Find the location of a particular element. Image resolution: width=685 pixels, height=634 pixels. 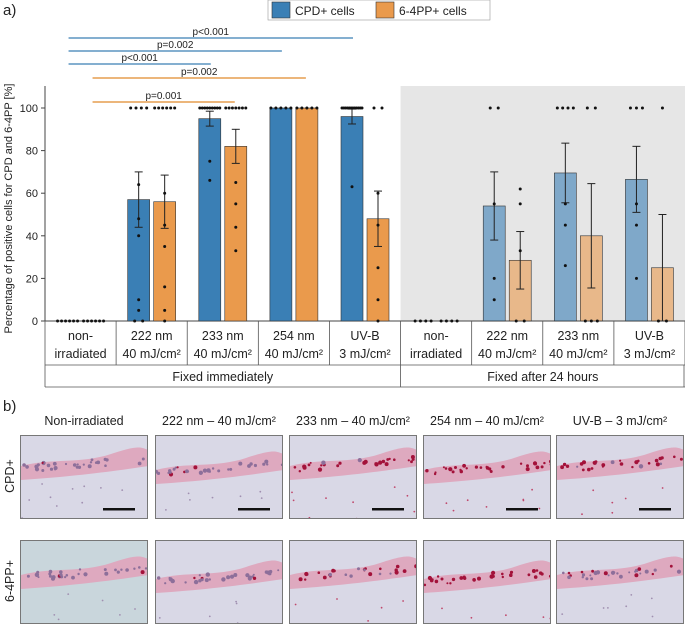

category-label-line1: 254 nm is located at coordinates (294, 336).